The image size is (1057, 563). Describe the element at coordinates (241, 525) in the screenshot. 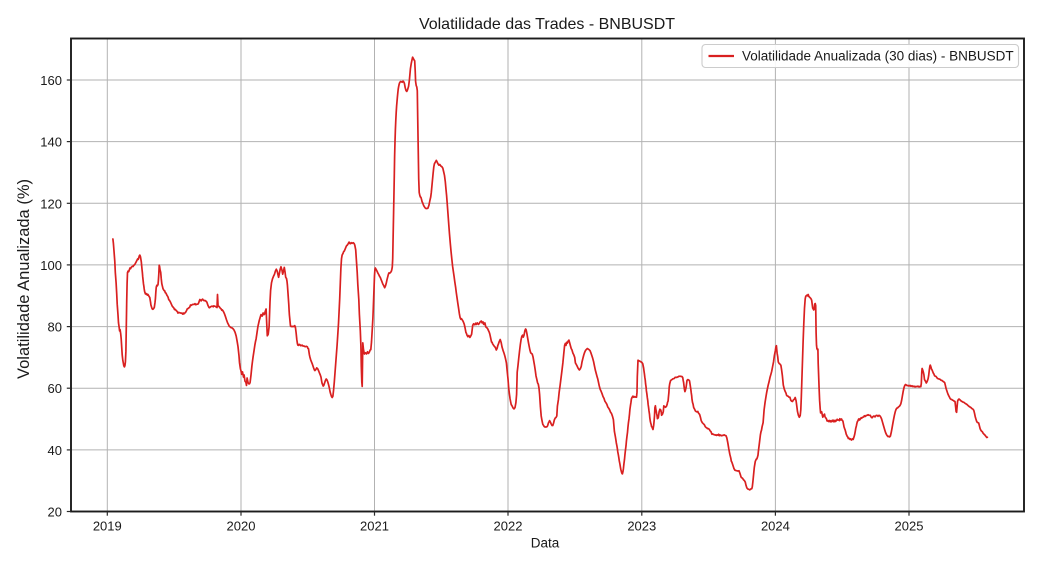

I see `svg-text: 2020` at that location.